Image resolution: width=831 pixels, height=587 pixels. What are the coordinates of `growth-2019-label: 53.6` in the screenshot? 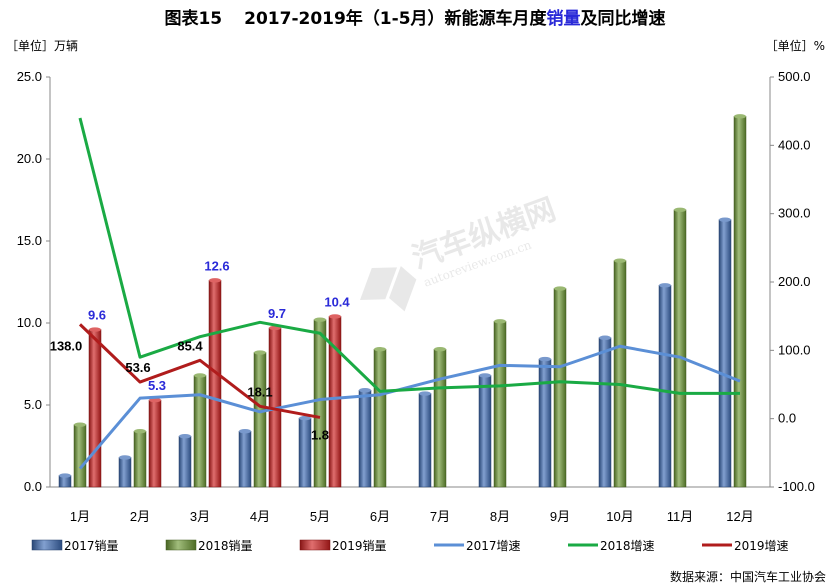 It's located at (137, 367).